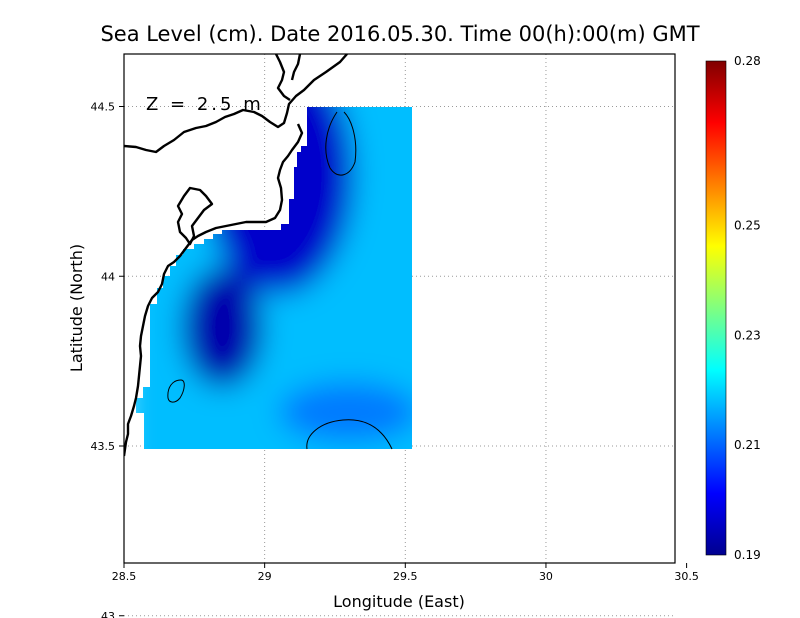 Image resolution: width=800 pixels, height=618 pixels. What do you see at coordinates (716, 308) in the screenshot?
I see `colorbar` at bounding box center [716, 308].